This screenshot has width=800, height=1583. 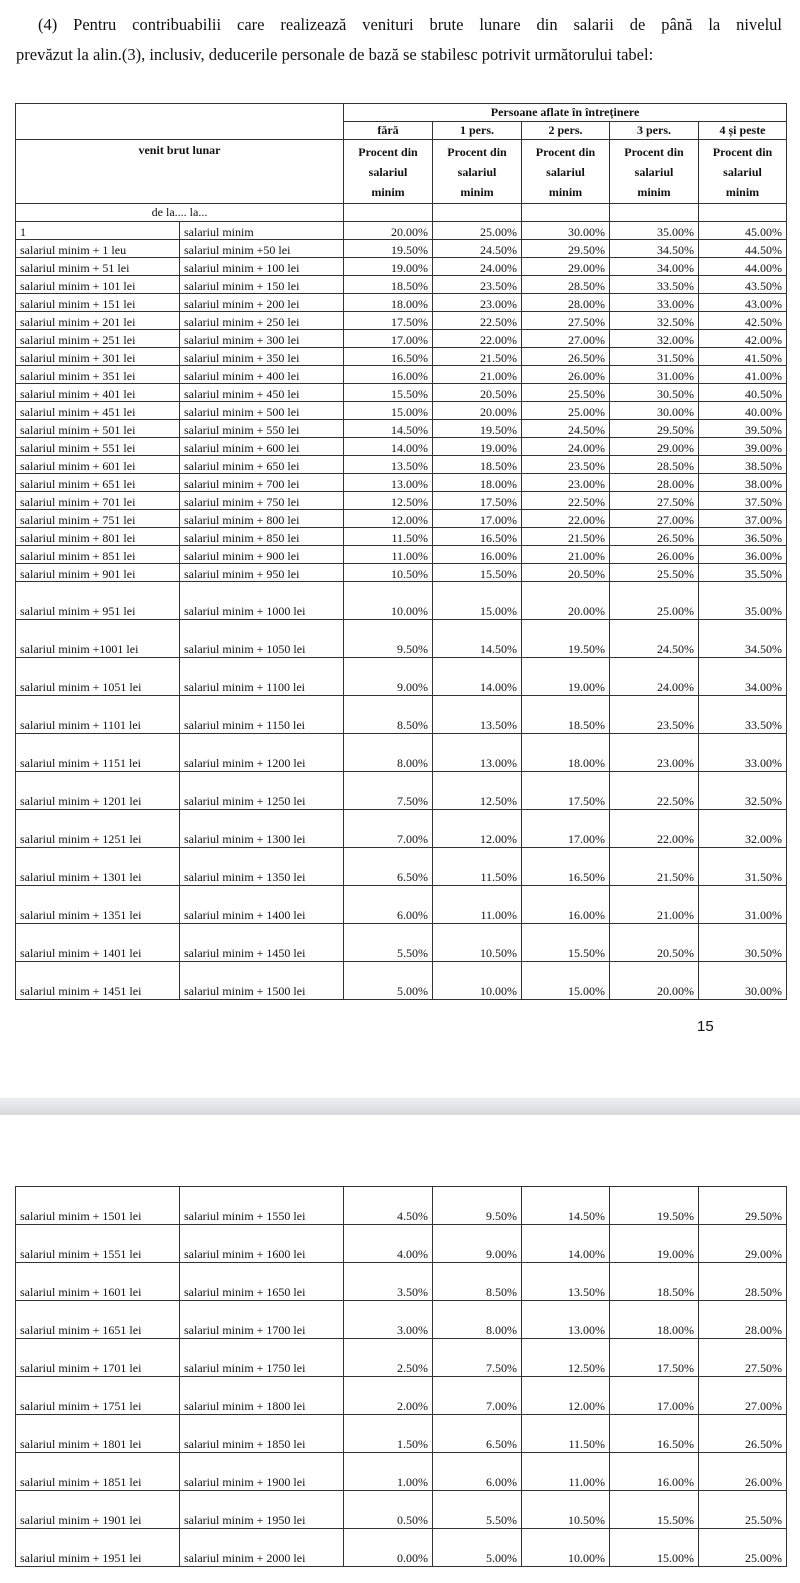 What do you see at coordinates (477, 212) in the screenshot?
I see `header-empty` at bounding box center [477, 212].